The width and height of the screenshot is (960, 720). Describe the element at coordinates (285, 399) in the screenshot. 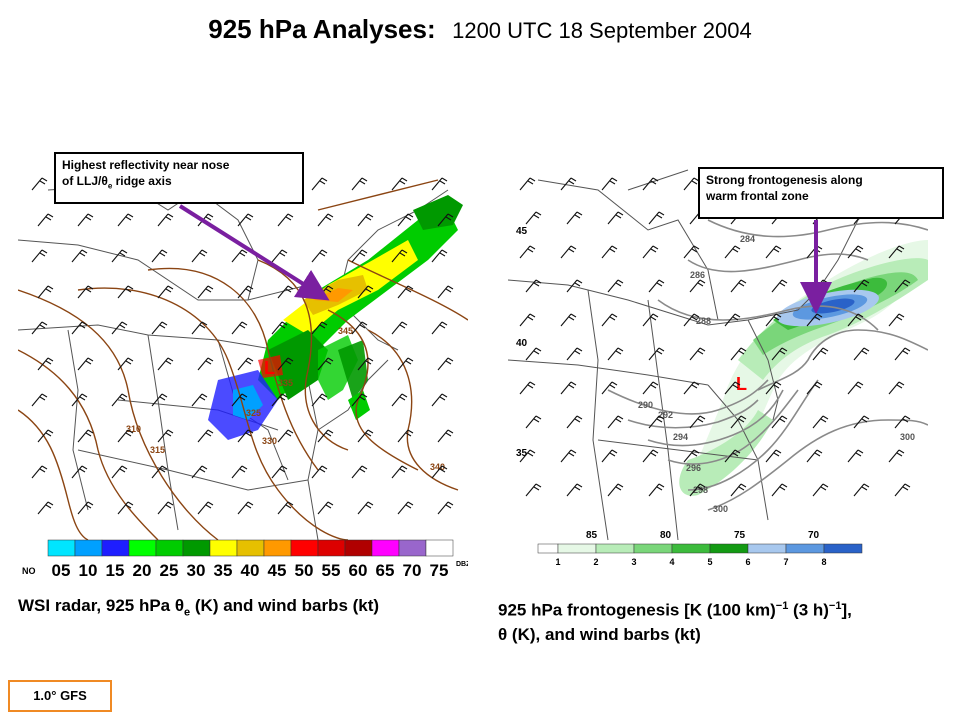

I see `theta-e-contour-labels: 345 335 325 330 310 315 340` at that location.